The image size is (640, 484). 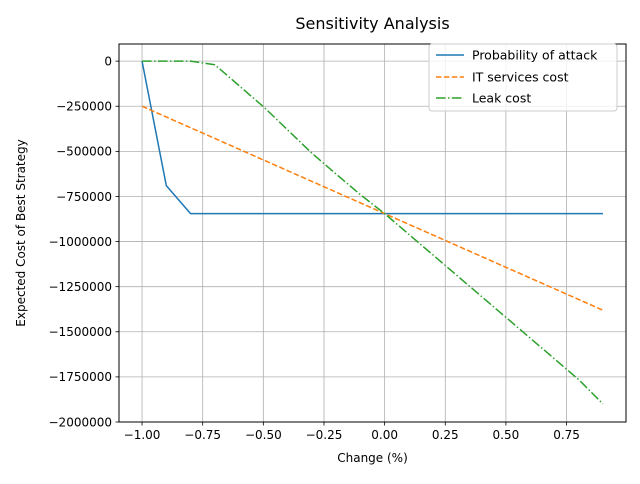 I want to click on y-tick-label: −1500000, so click(x=81, y=332).